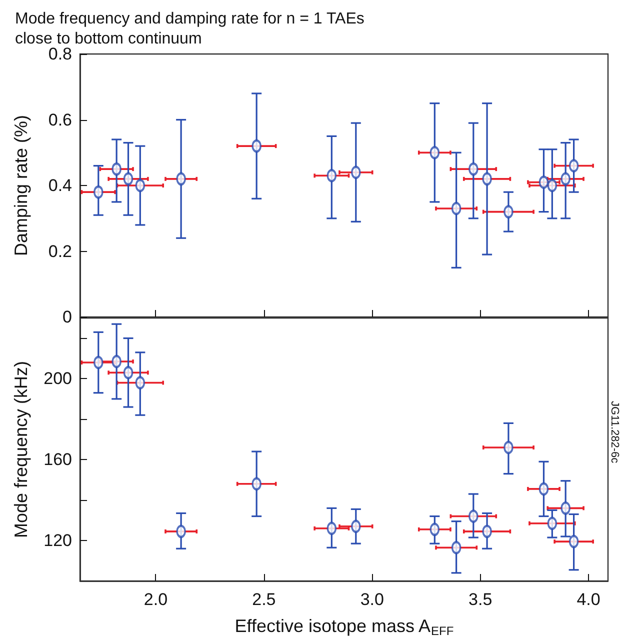 This screenshot has width=621, height=639. What do you see at coordinates (189, 29) in the screenshot?
I see `chart-title: Mode frequency and damping rate for n = 1 TAEs close to bottom continuum` at bounding box center [189, 29].